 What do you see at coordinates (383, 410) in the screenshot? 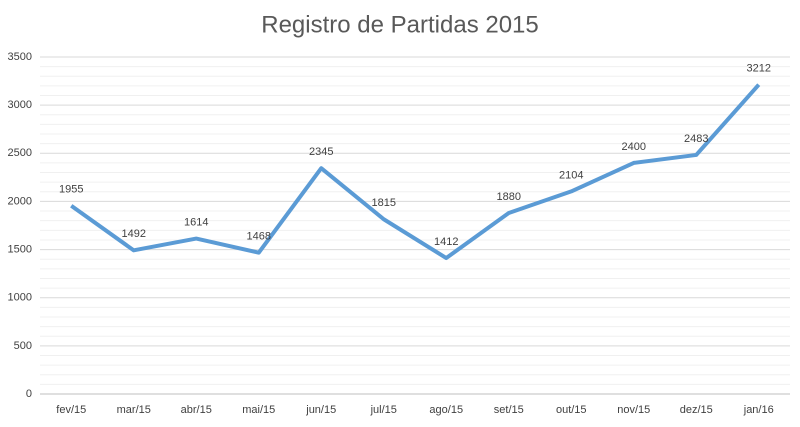
I see `x-tick-label: jul/15` at bounding box center [383, 410].